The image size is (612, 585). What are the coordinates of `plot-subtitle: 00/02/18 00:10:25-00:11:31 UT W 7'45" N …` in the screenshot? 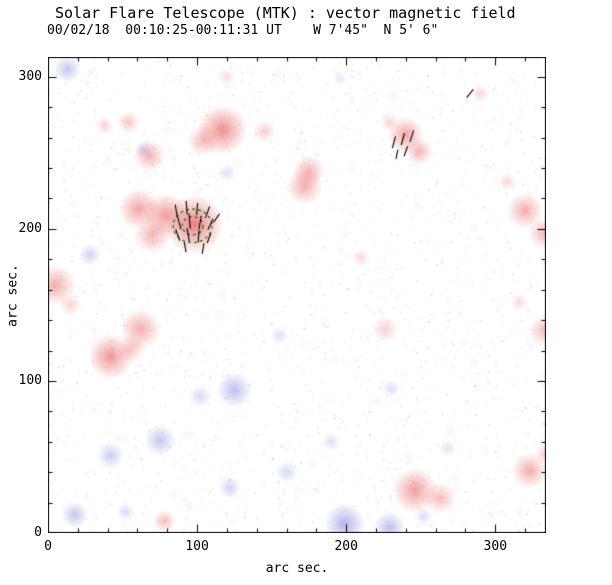 It's located at (243, 30).